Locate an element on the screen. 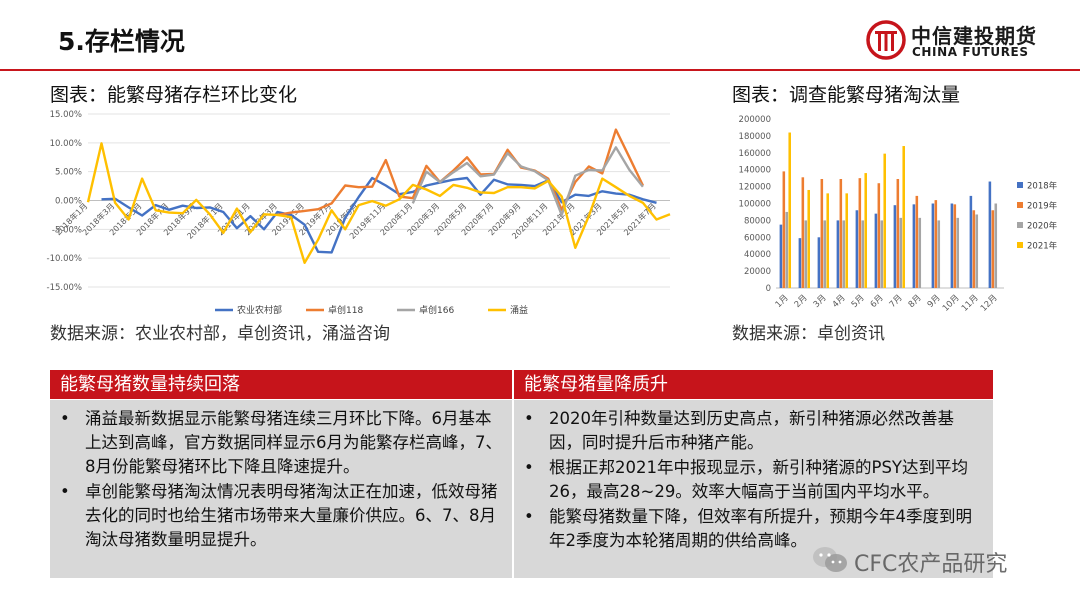  bar-2018年-1月 is located at coordinates (781, 256).